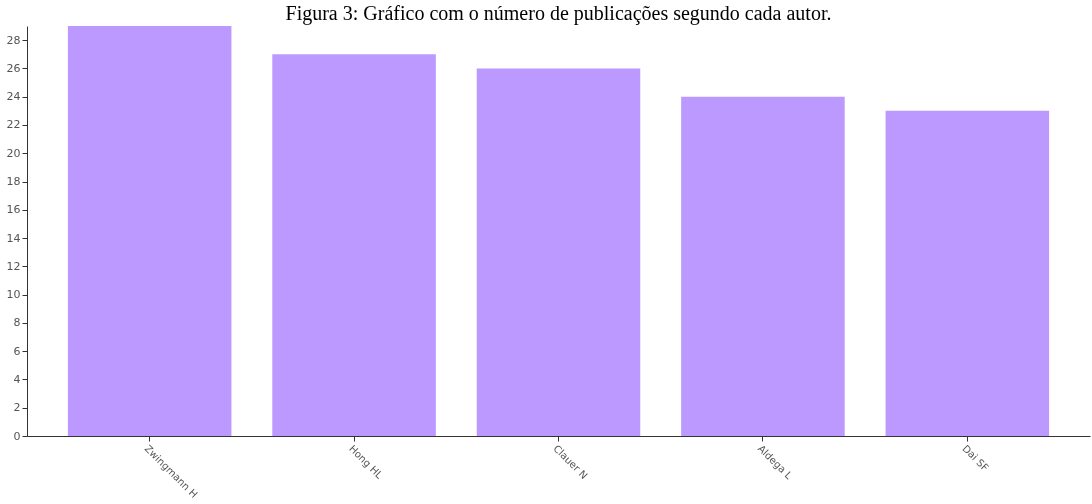 This screenshot has height=504, width=1092. I want to click on y-tick-label: 24, so click(13, 97).